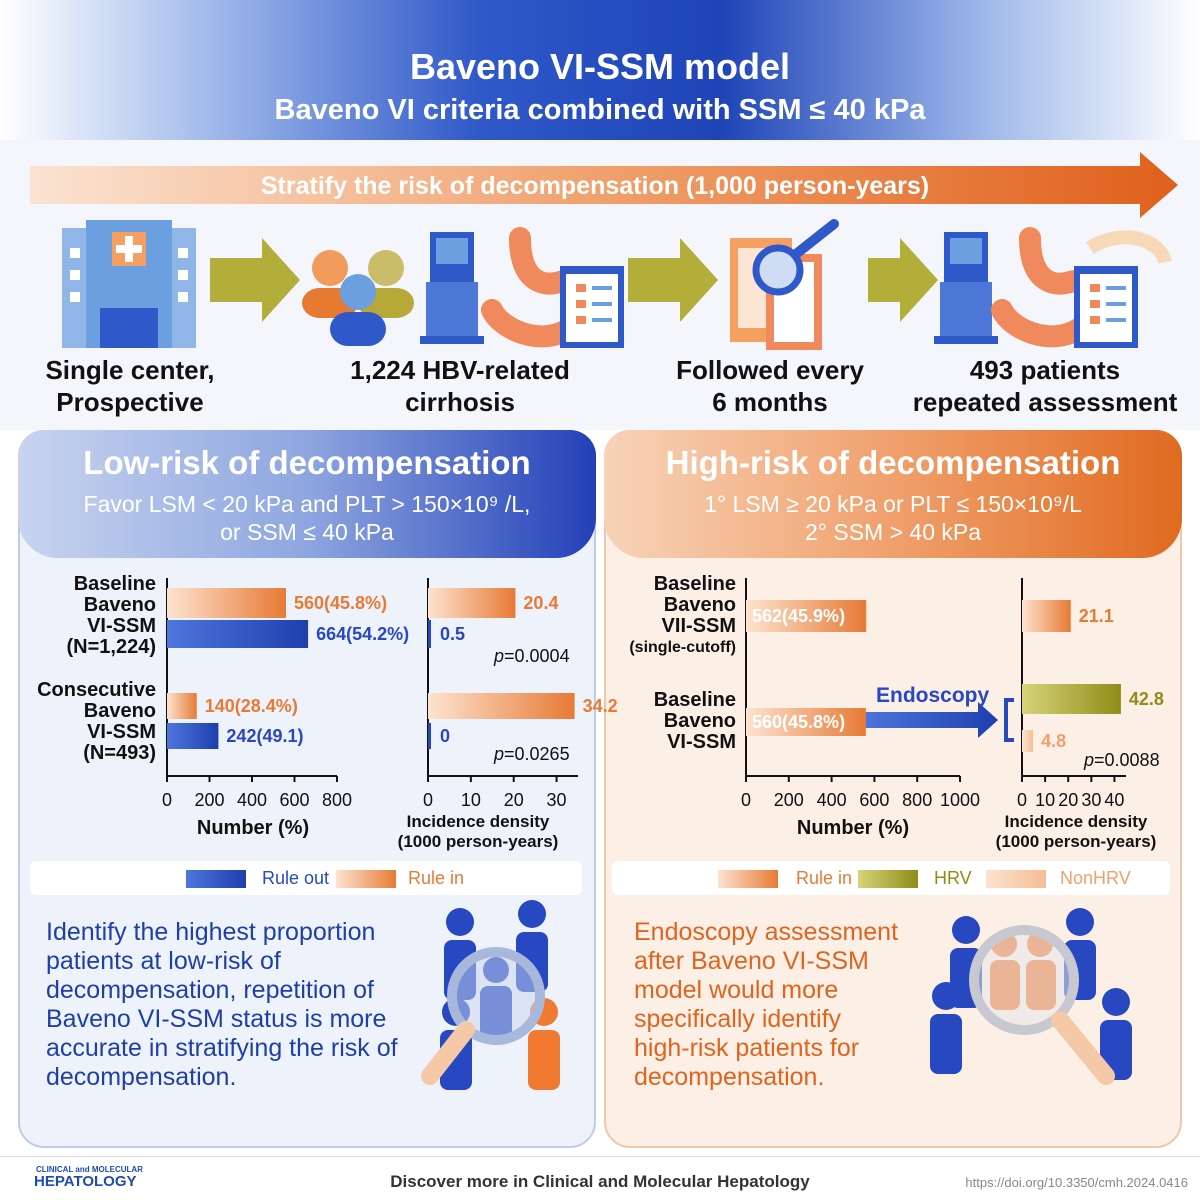 This screenshot has height=1200, width=1200. Describe the element at coordinates (460, 370) in the screenshot. I see `step-2-line1: 1,224 HBV-related` at that location.